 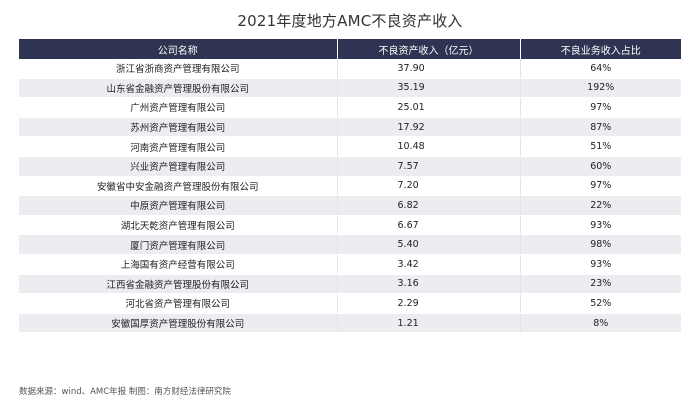 I want to click on cell-ratio: 8%, so click(x=600, y=323).